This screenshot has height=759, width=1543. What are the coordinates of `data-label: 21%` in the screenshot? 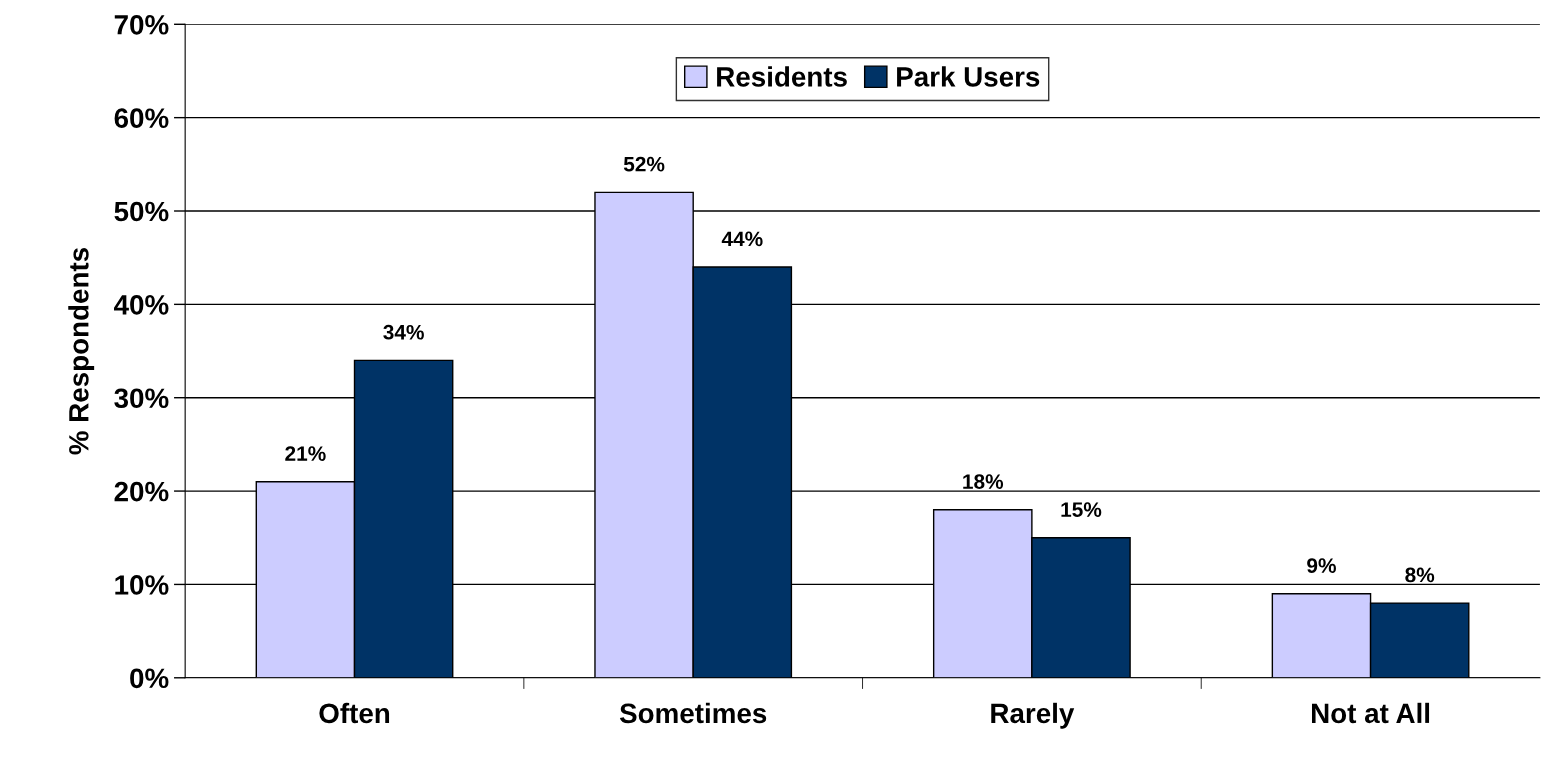 It's located at (305, 453).